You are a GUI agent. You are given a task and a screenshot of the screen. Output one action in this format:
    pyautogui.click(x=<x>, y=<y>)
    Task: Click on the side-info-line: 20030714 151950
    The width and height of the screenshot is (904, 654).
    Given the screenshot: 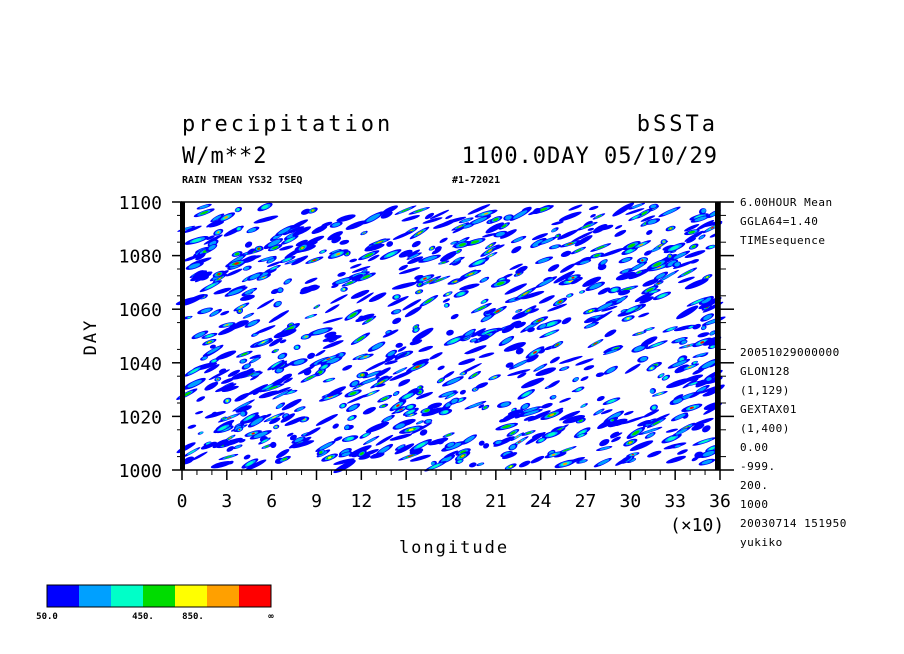 What is the action you would take?
    pyautogui.click(x=793, y=523)
    